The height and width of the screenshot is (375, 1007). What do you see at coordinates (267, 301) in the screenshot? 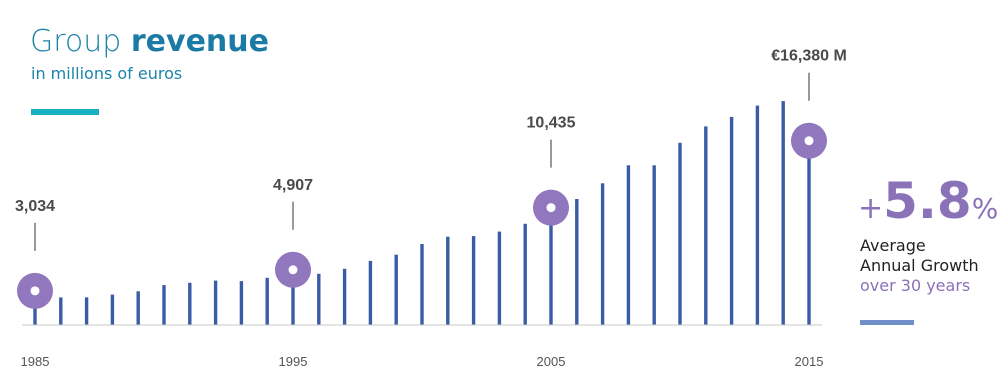
I see `bar-1994` at bounding box center [267, 301].